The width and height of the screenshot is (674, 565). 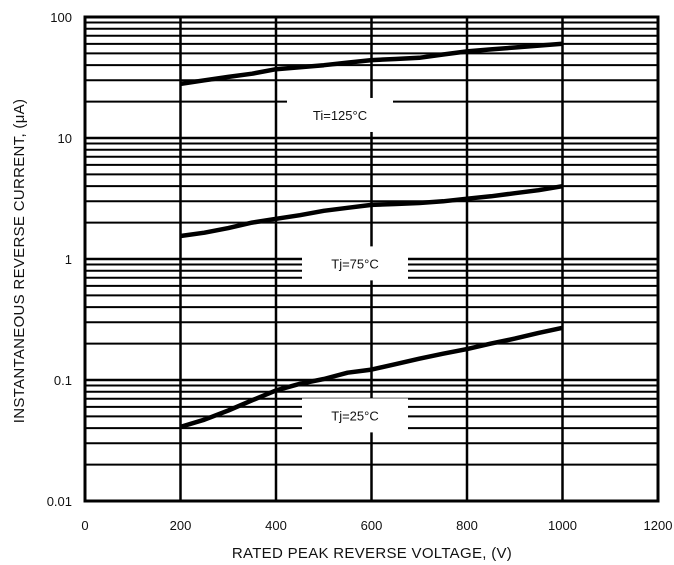 I want to click on x-tick-label: 1200, so click(x=658, y=525).